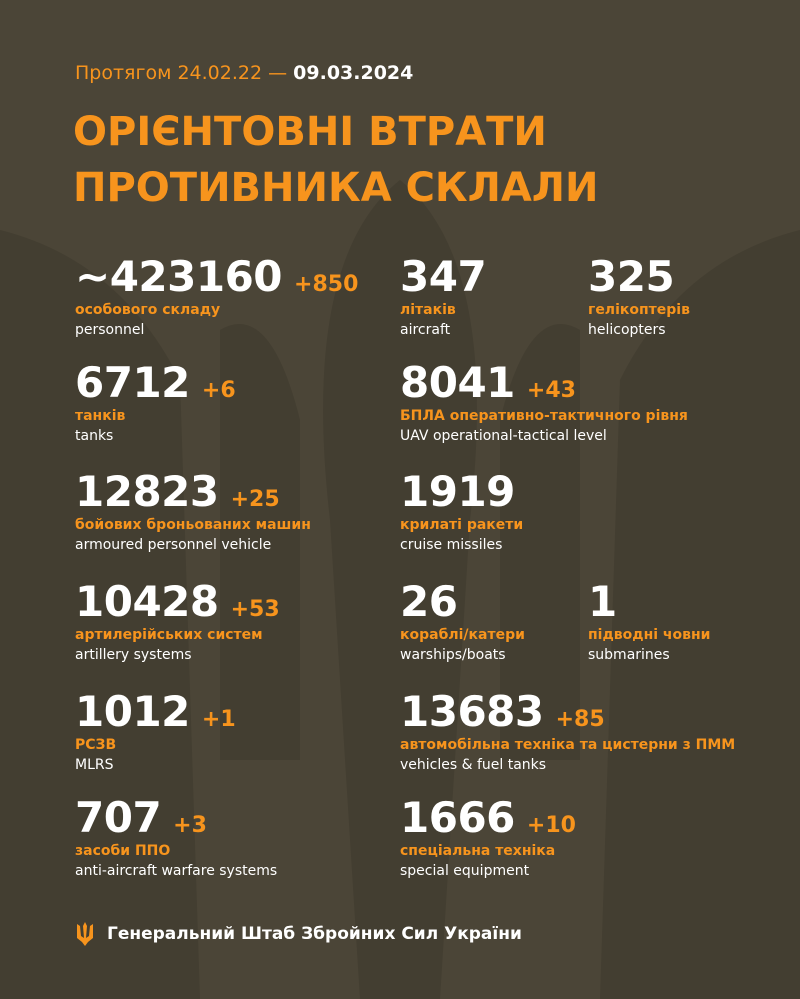 Image resolution: width=800 pixels, height=999 pixels. I want to click on stat-label-en: MLRS, so click(94, 765).